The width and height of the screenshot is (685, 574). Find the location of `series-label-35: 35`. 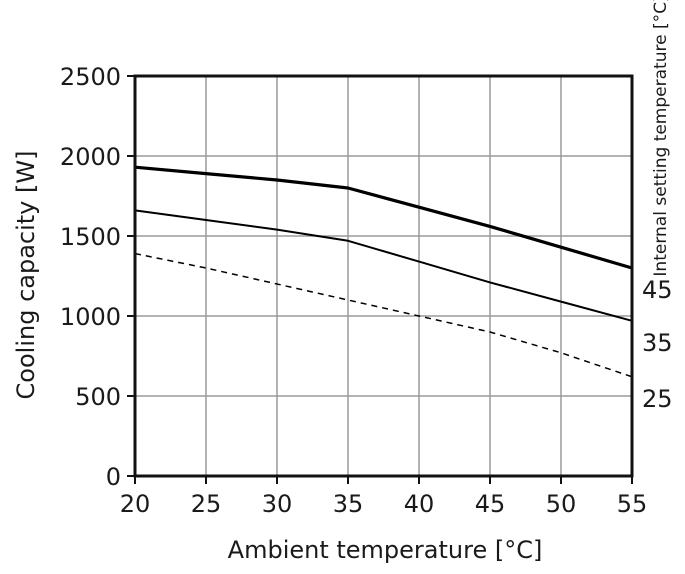

series-label-35: 35 is located at coordinates (657, 343).